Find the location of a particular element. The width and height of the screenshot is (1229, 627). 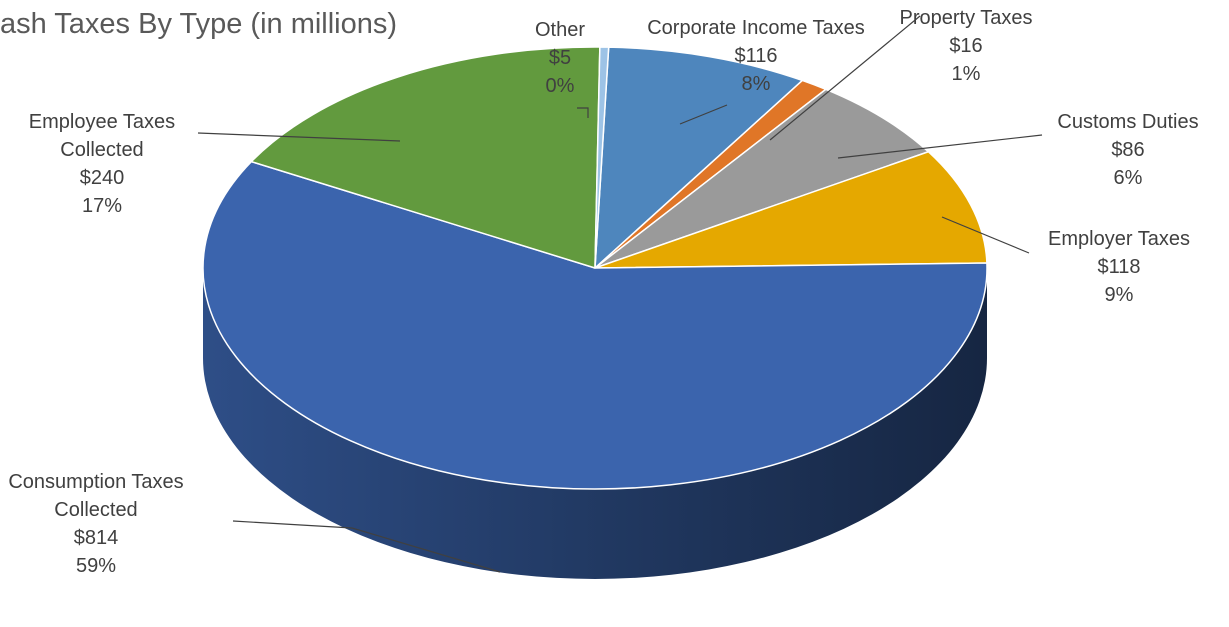

data-label-value: $86 is located at coordinates (1127, 150).